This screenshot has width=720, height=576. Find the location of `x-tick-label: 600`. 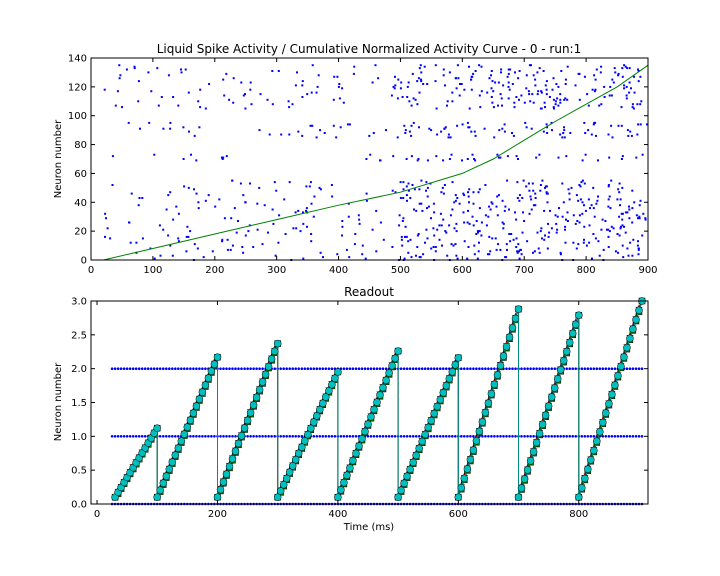

x-tick-label: 600 is located at coordinates (458, 514).